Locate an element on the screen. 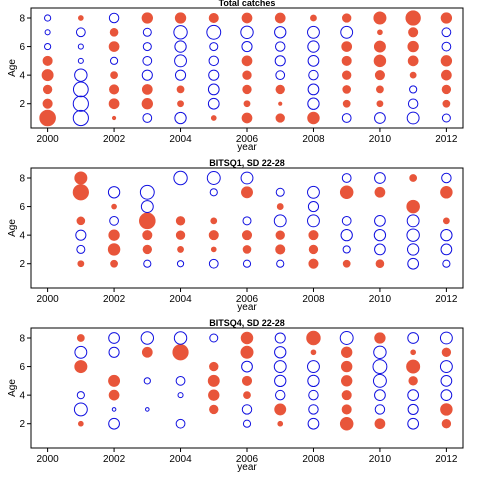 The height and width of the screenshot is (480, 480). x-tick-label: 2008 is located at coordinates (313, 299).